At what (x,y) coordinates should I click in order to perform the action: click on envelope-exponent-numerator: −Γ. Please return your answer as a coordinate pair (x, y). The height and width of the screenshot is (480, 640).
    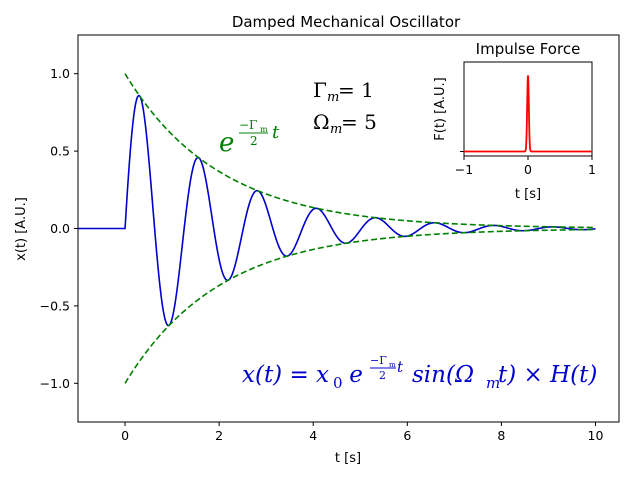
    Looking at the image, I should click on (248, 125).